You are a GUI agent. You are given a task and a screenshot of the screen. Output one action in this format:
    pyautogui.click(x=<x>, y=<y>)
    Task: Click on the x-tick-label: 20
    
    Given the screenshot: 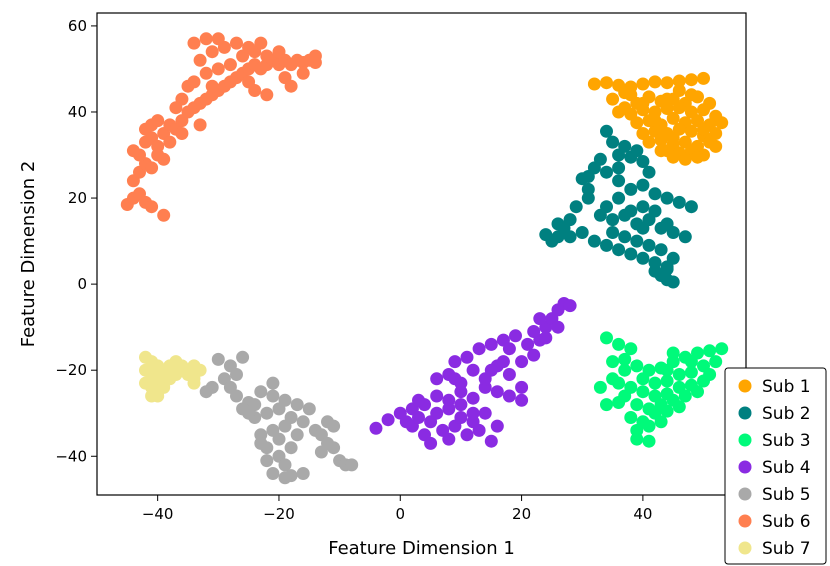 What is the action you would take?
    pyautogui.click(x=521, y=514)
    